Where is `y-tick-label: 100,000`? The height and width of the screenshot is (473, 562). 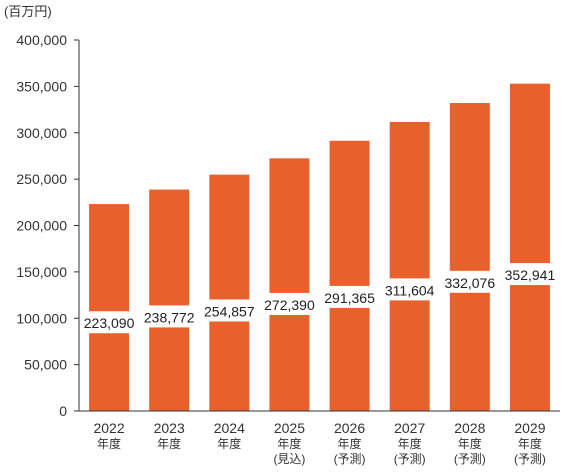 y-tick-label: 100,000 is located at coordinates (41, 318).